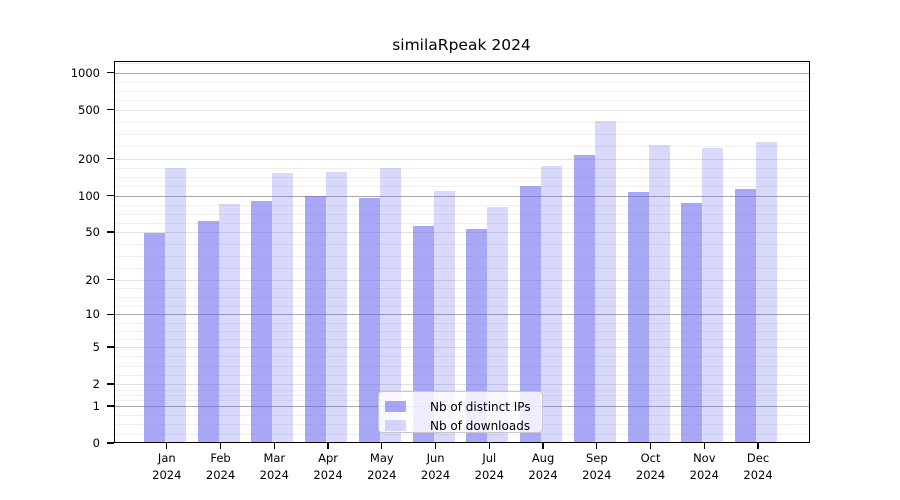 The height and width of the screenshot is (500, 900). I want to click on y-tick-label-100: 100, so click(89, 195).